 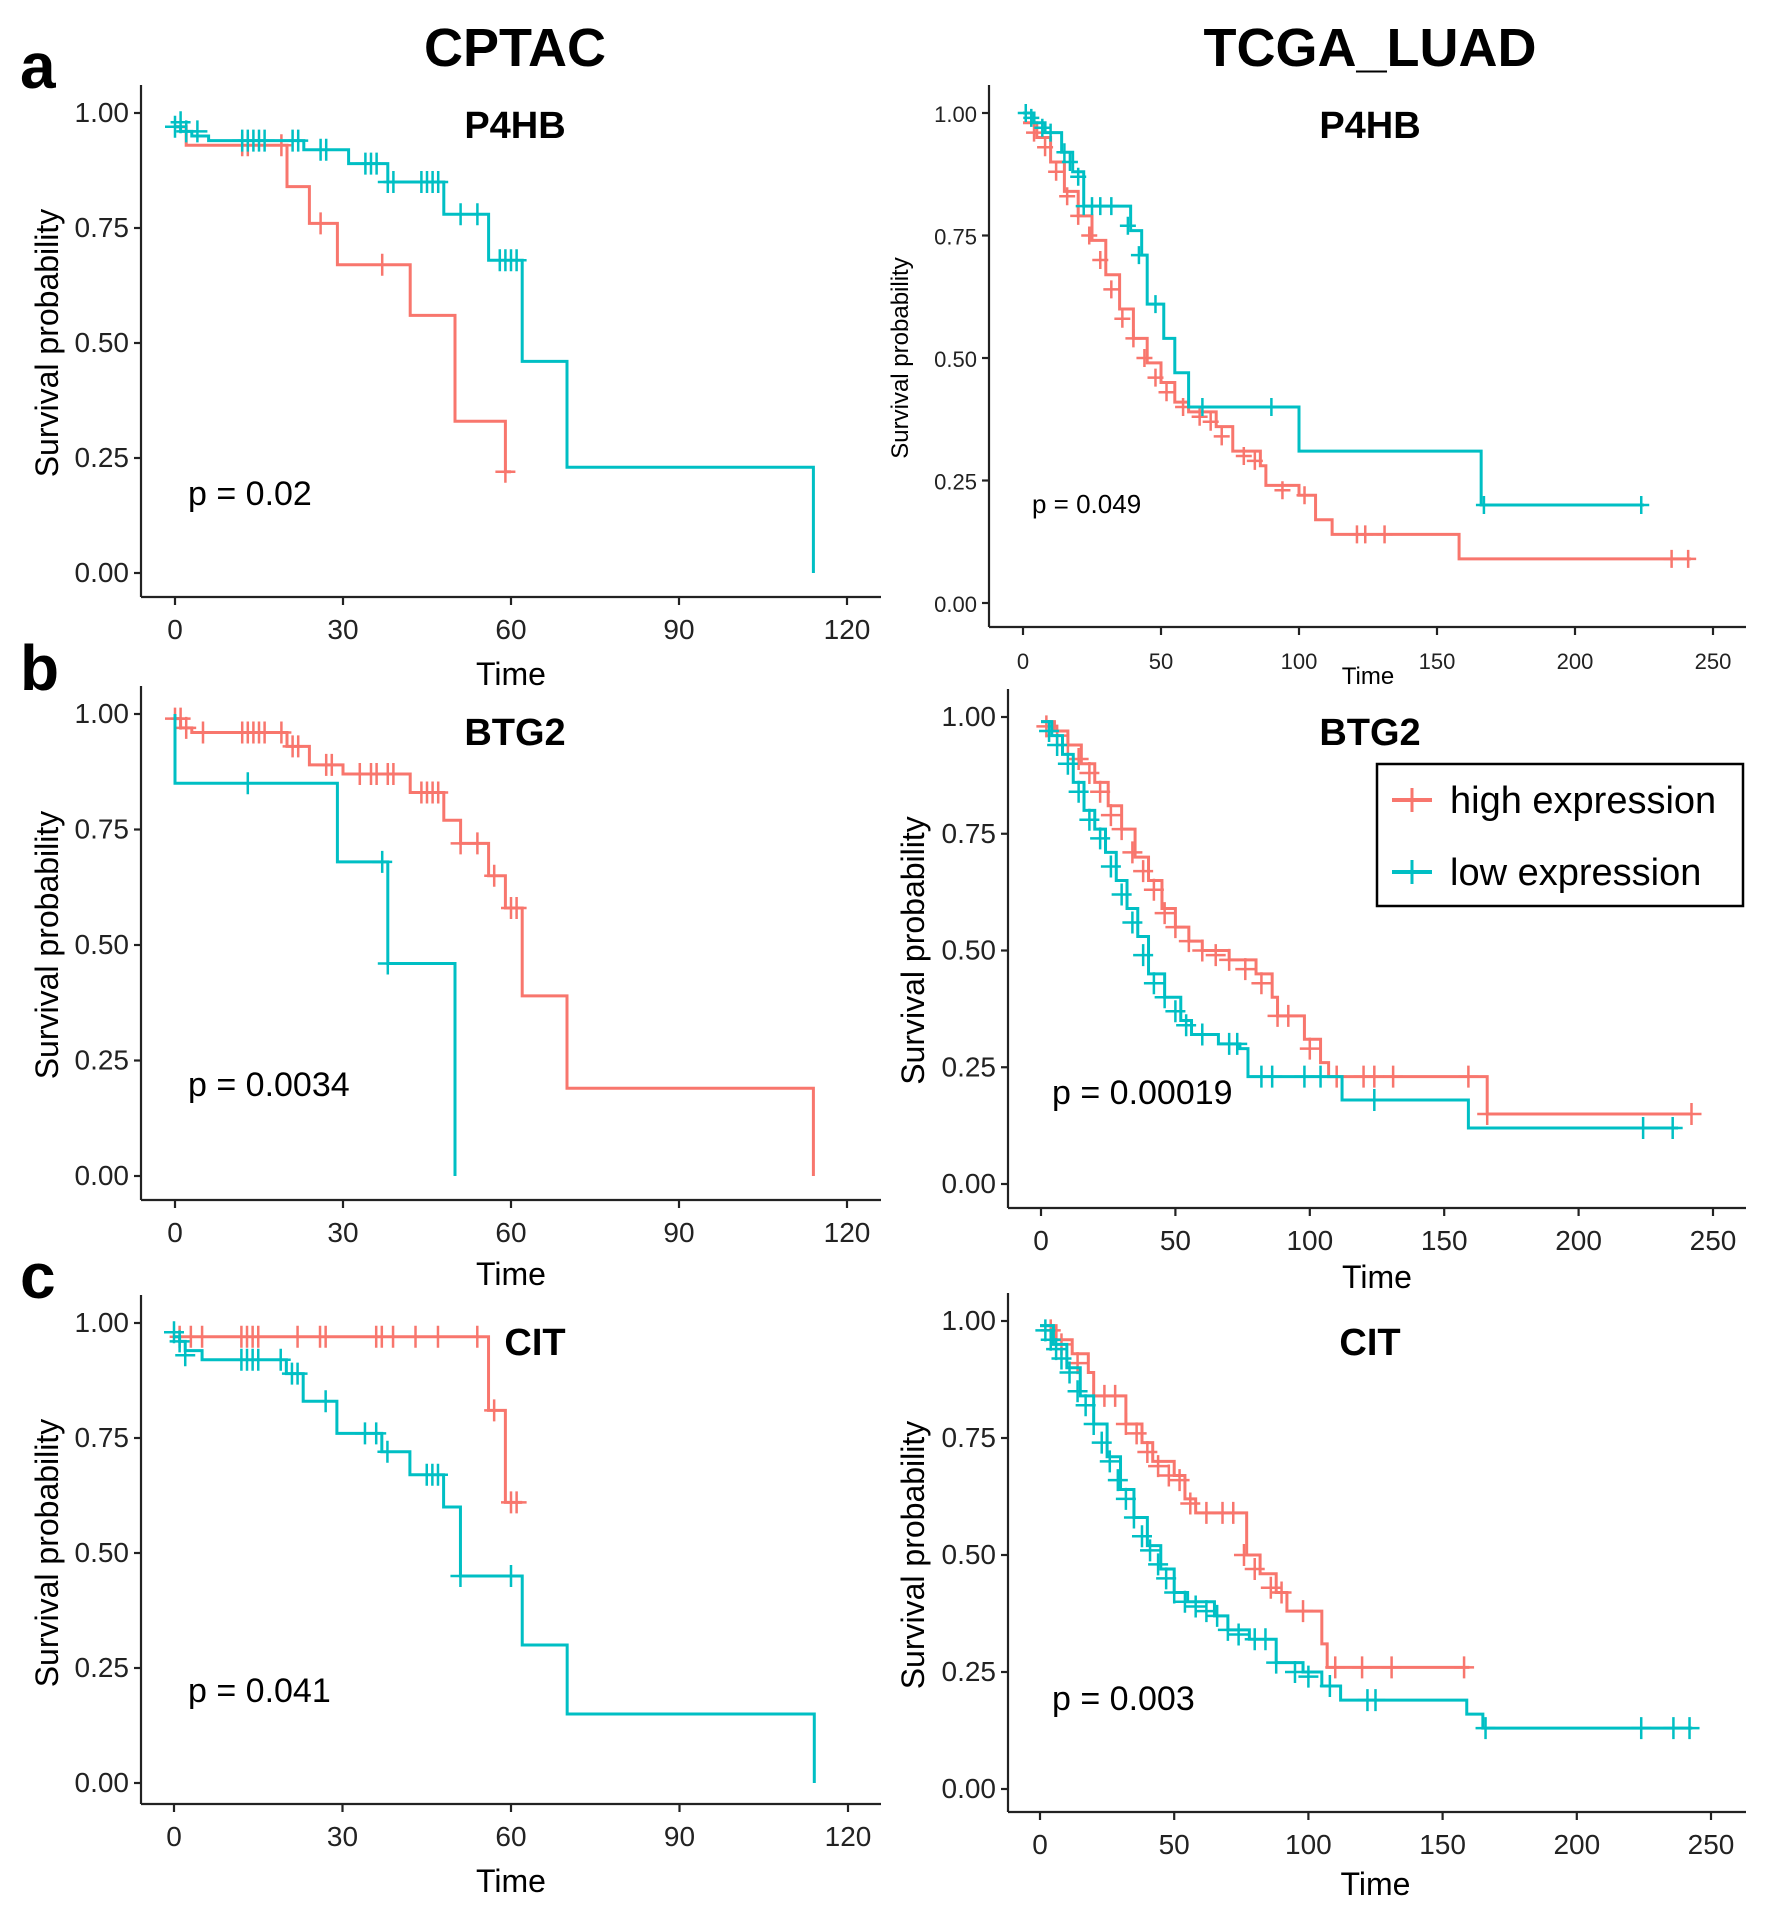 I want to click on p-value-label: p = 0.00019, so click(x=1142, y=1093).